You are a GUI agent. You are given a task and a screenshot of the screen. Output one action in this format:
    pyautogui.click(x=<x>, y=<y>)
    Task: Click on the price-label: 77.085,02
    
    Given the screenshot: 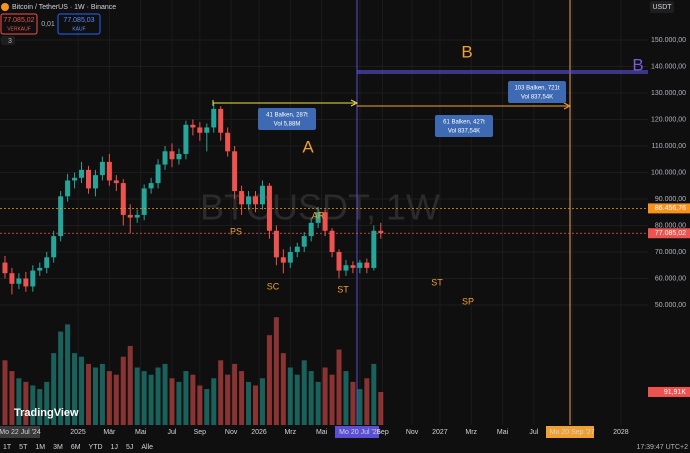 What is the action you would take?
    pyautogui.click(x=670, y=233)
    